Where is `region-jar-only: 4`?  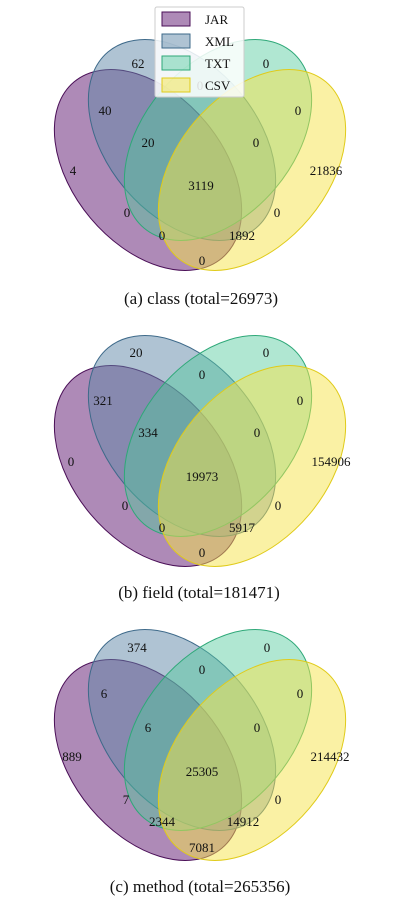
region-jar-only: 4 is located at coordinates (73, 170).